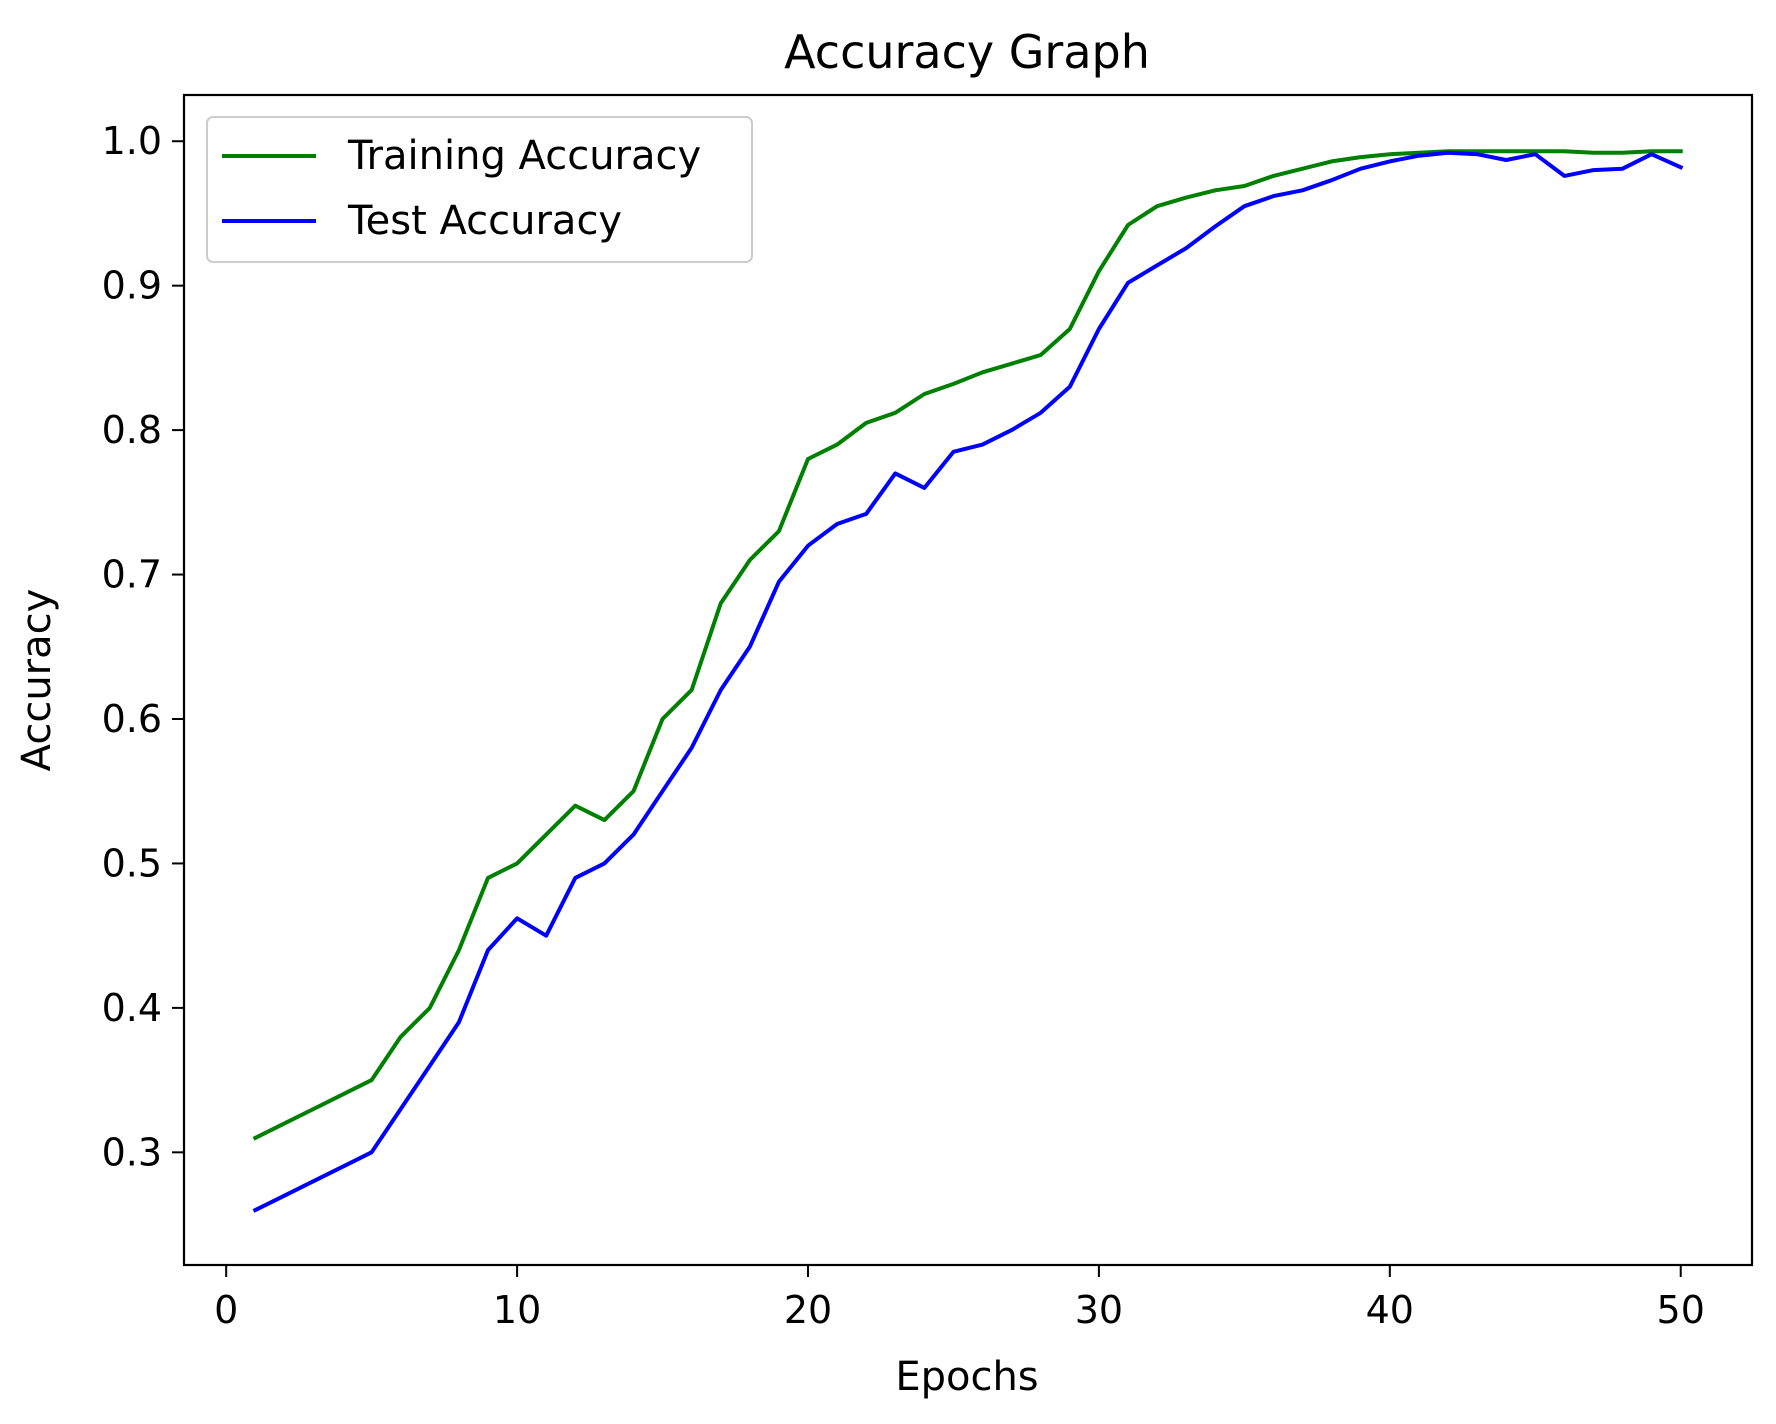 This screenshot has height=1424, width=1776. I want to click on y-tick-label: 0.3, so click(132, 1152).